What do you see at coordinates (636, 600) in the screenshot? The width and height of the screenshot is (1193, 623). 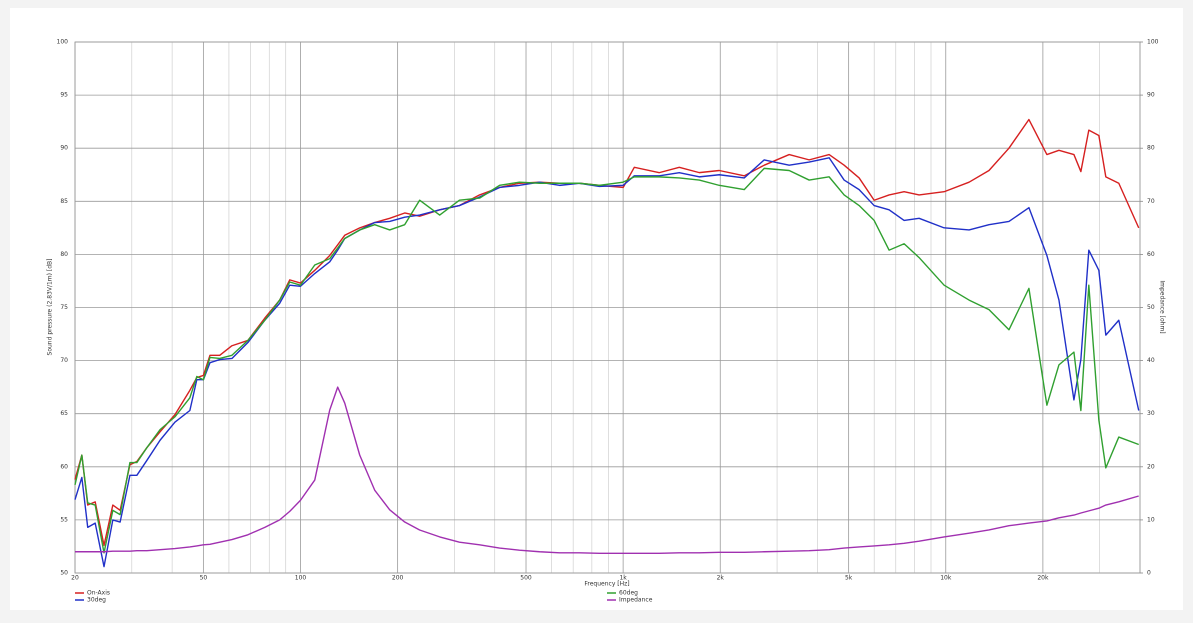 I see `legend-label: Impedance` at bounding box center [636, 600].